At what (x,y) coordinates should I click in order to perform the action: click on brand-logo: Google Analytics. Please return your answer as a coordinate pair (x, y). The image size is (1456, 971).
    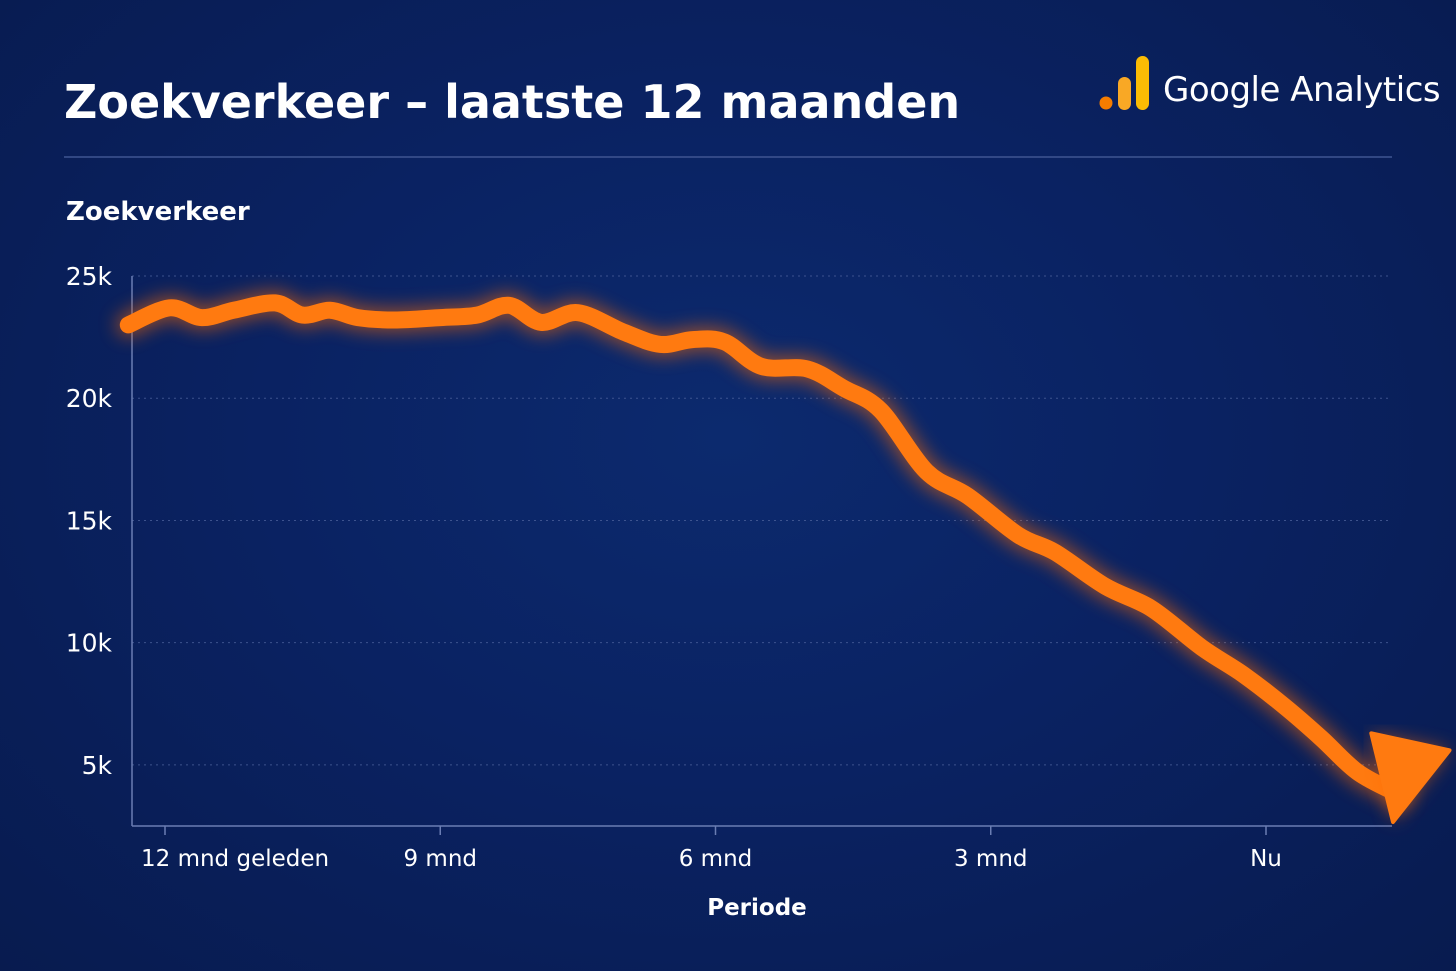
    Looking at the image, I should click on (1270, 83).